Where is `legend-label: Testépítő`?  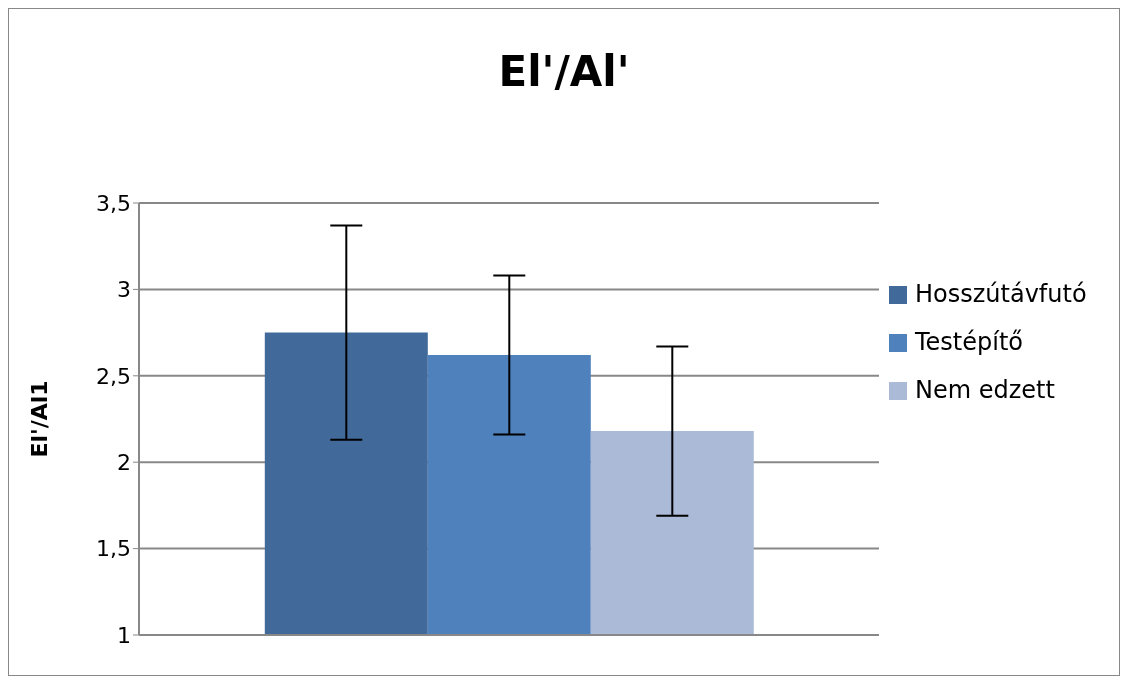
legend-label: Testépítő is located at coordinates (969, 342).